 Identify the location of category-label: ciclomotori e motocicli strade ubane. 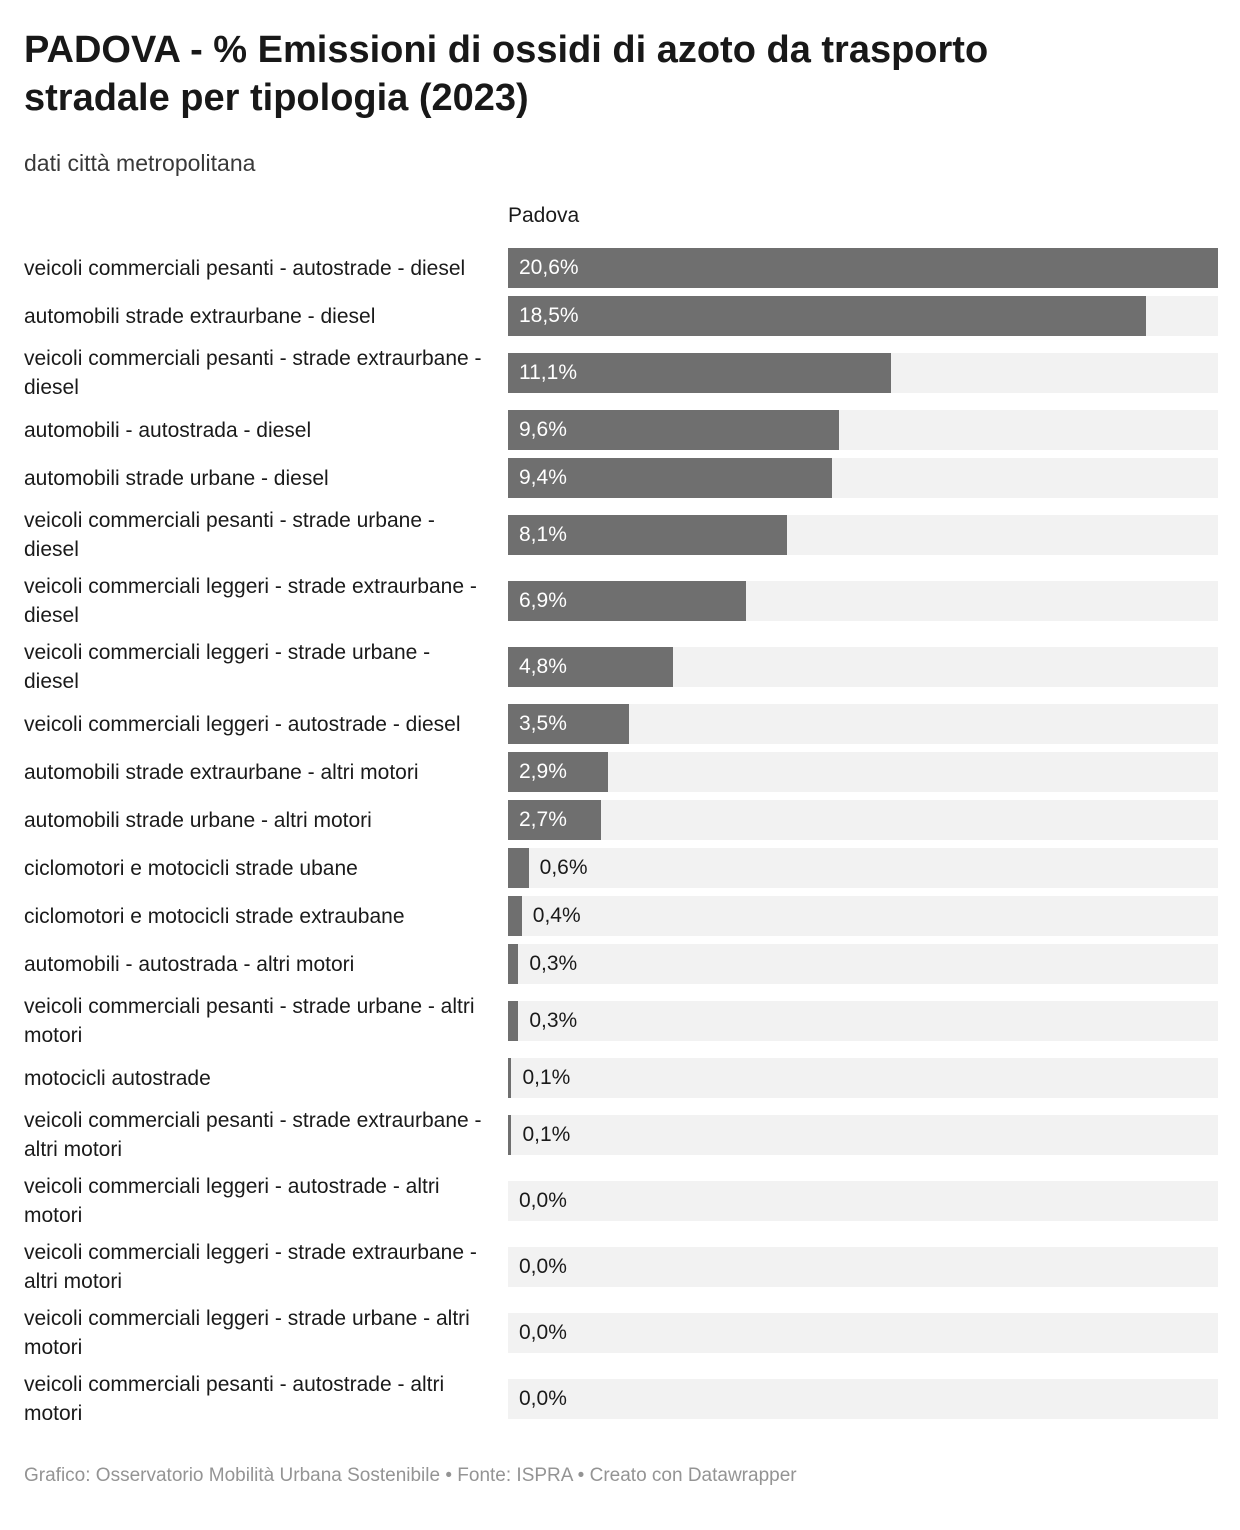
(191, 868).